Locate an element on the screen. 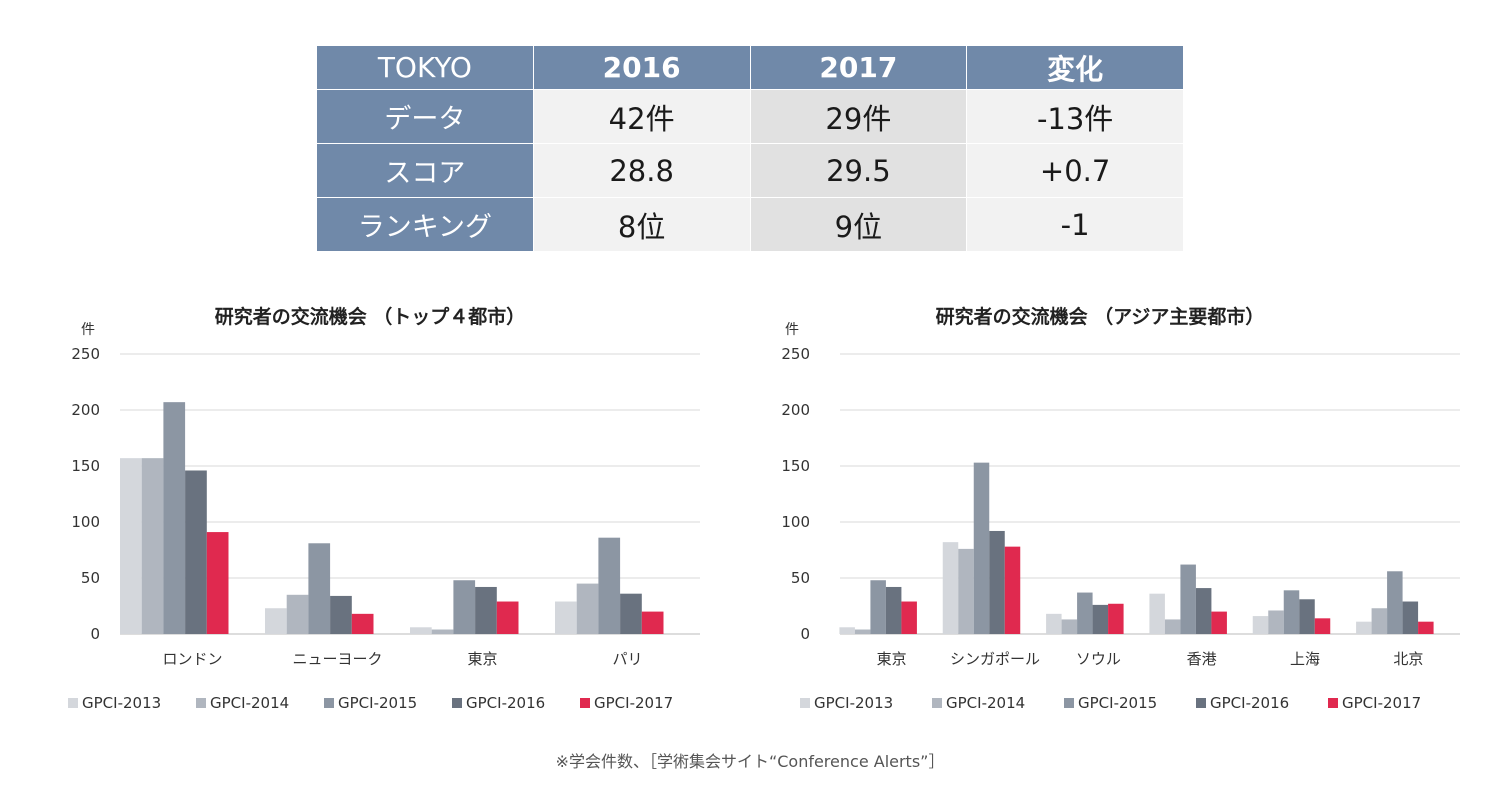 This screenshot has width=1500, height=791. y-tick-label: 200 is located at coordinates (85, 410).